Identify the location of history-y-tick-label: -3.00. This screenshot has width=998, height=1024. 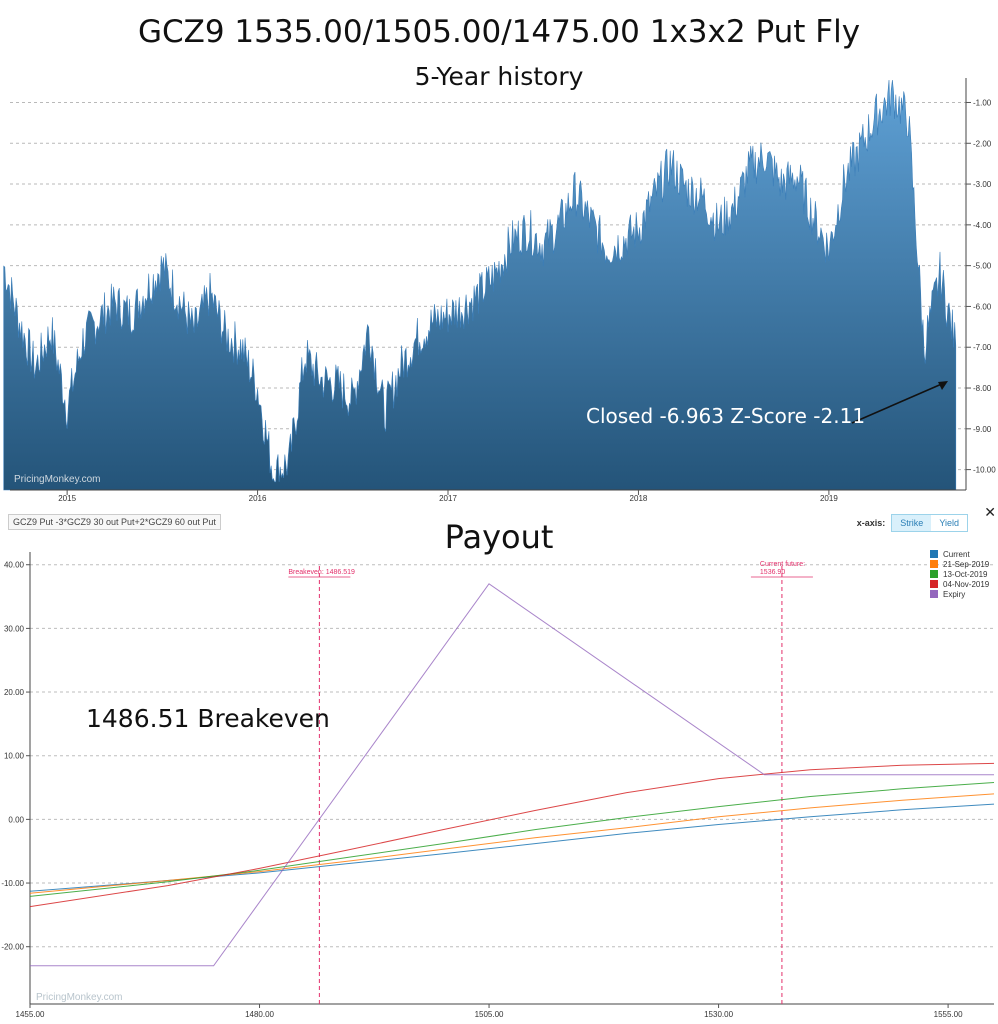
(982, 184).